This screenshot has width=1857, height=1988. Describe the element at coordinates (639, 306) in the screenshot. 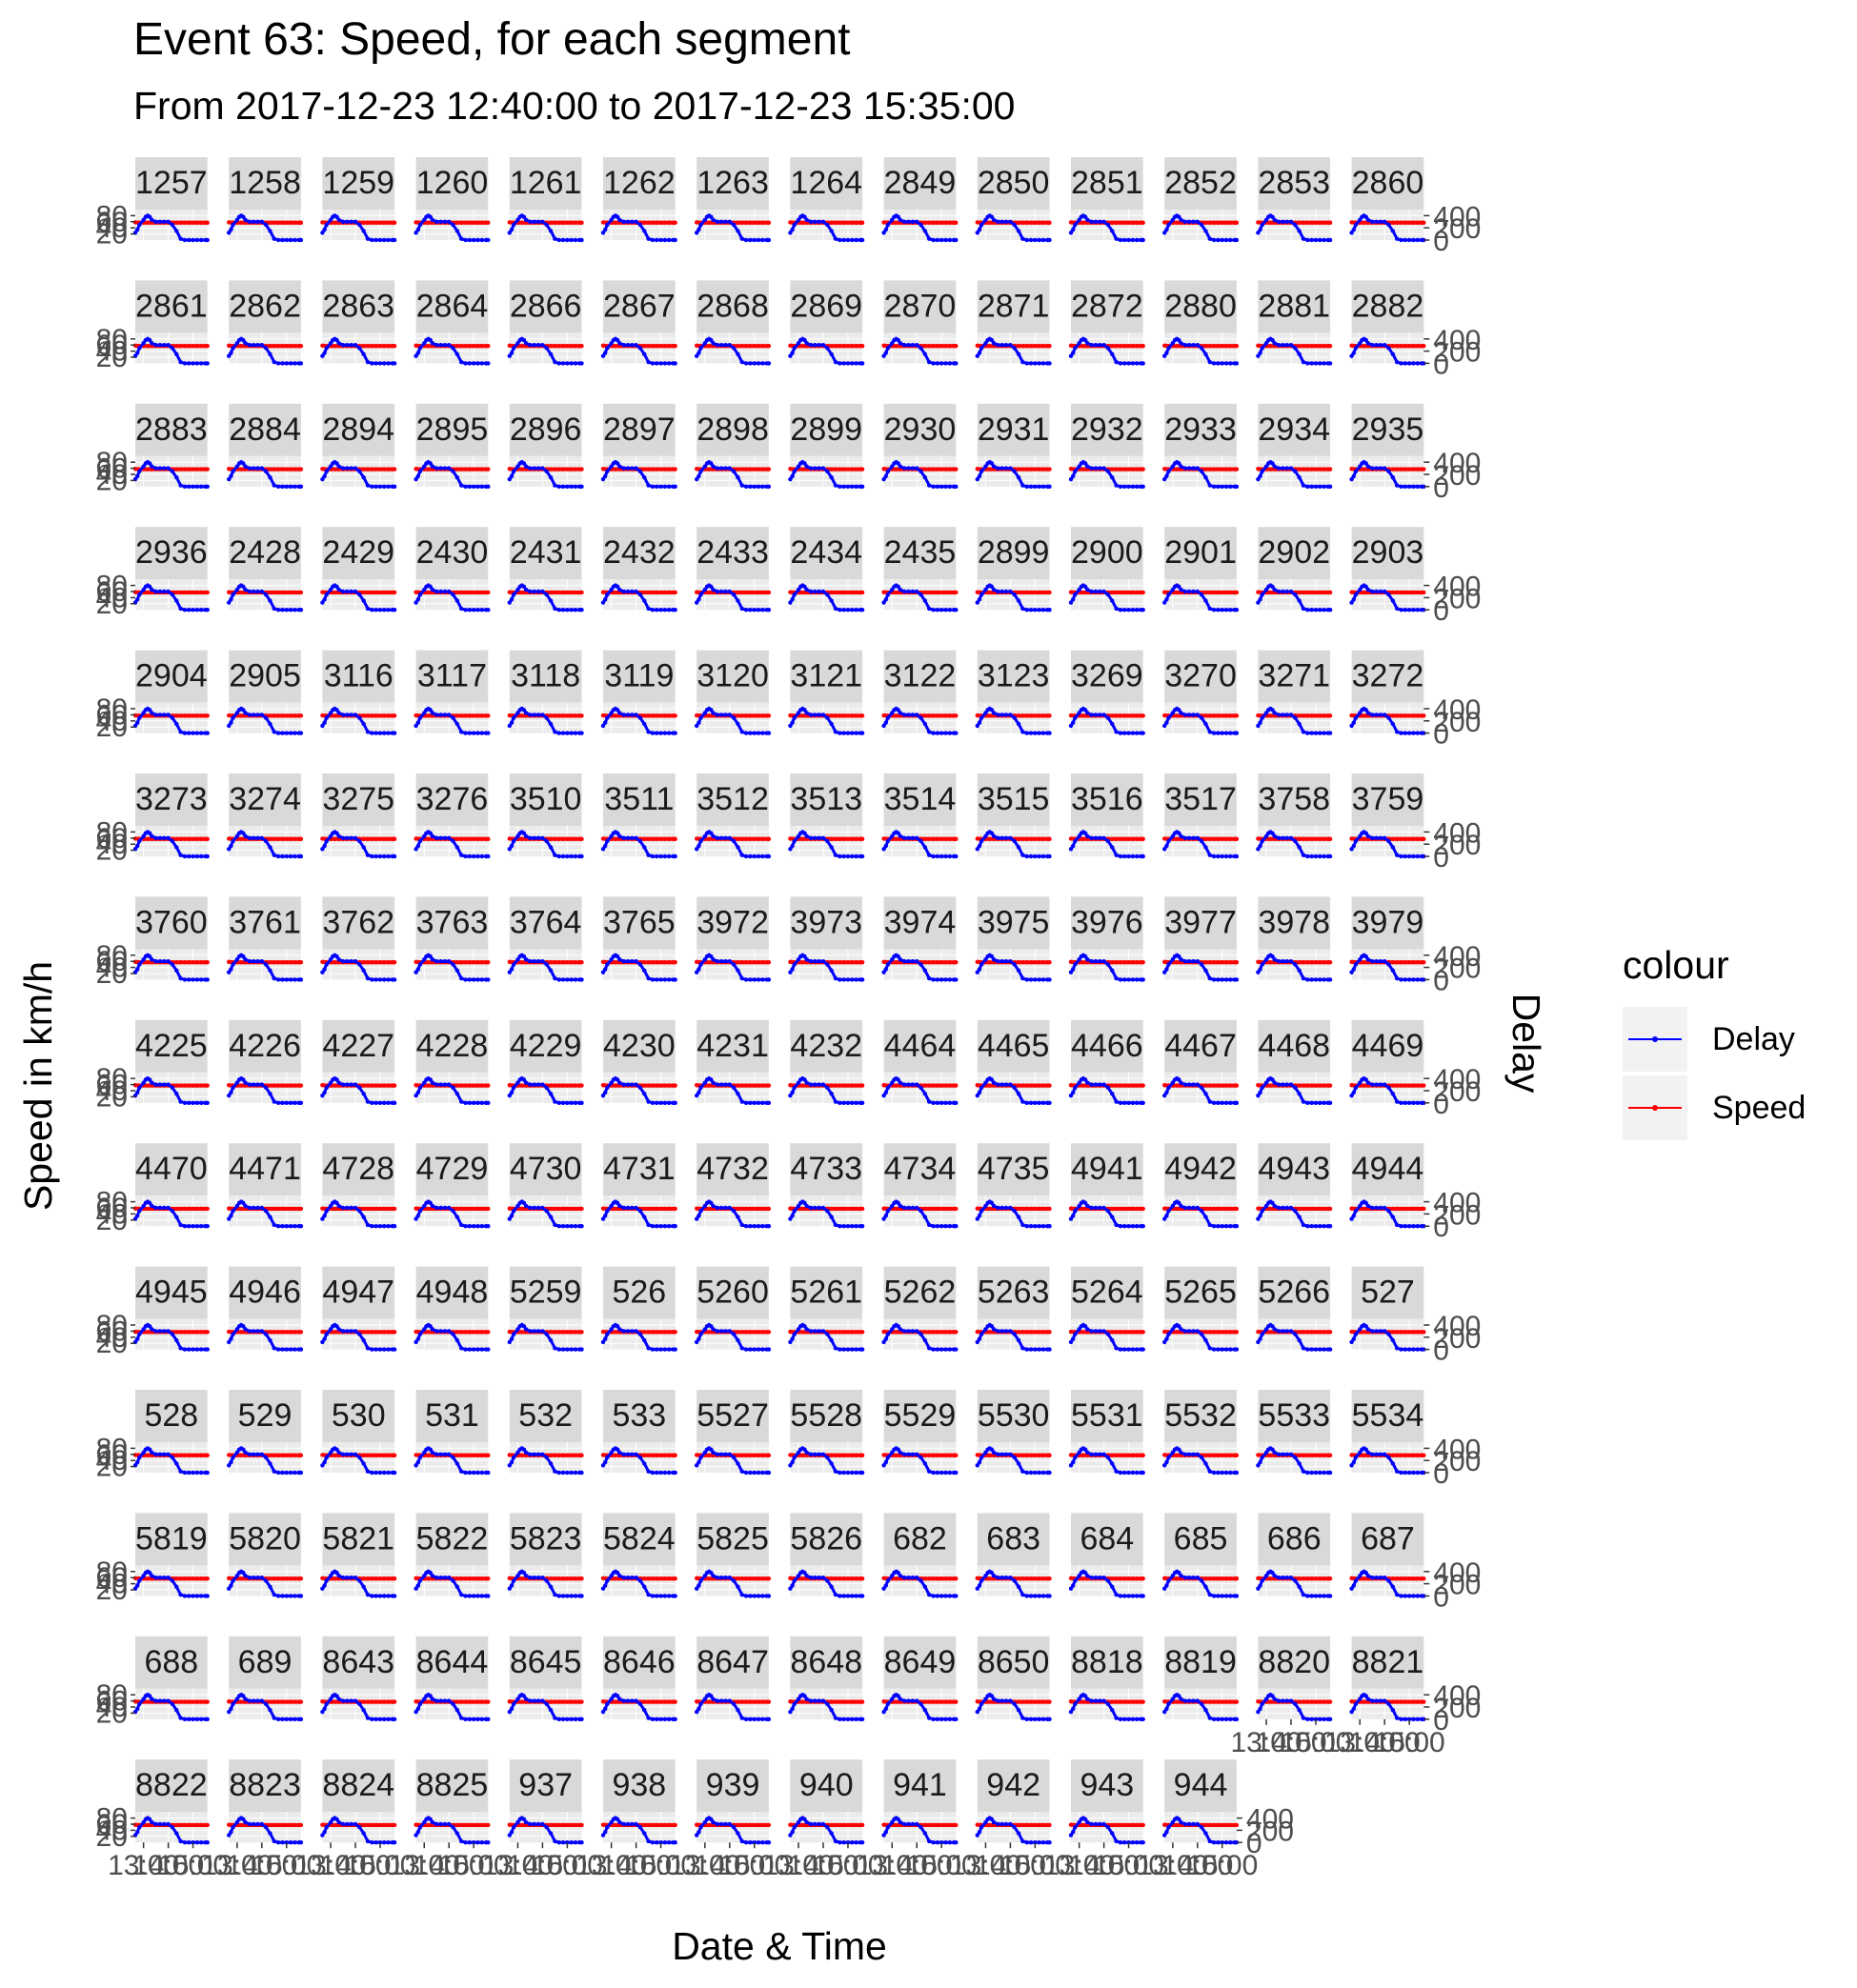

I see `facet-label: 2867` at that location.